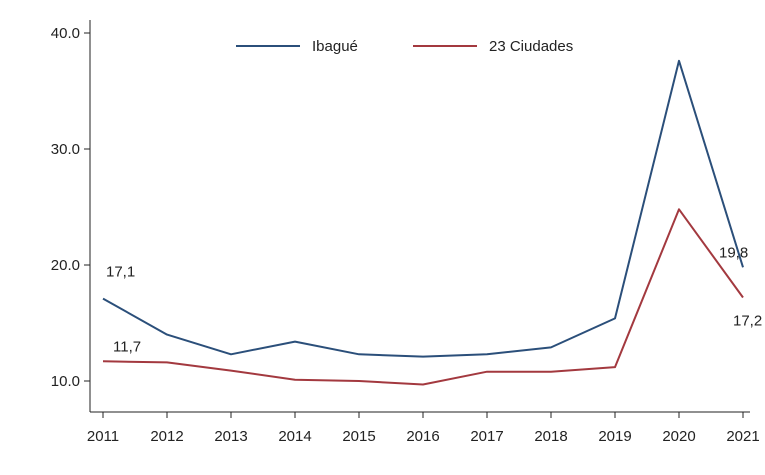  I want to click on x-tick-label: 2011, so click(103, 436).